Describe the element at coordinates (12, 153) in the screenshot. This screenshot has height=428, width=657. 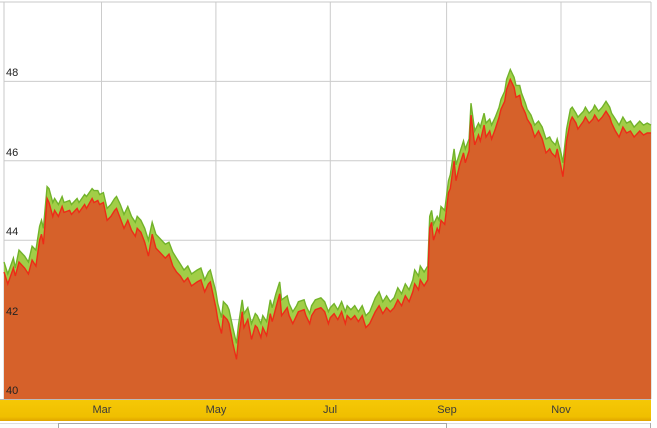
I see `y-axis-label: 46` at that location.